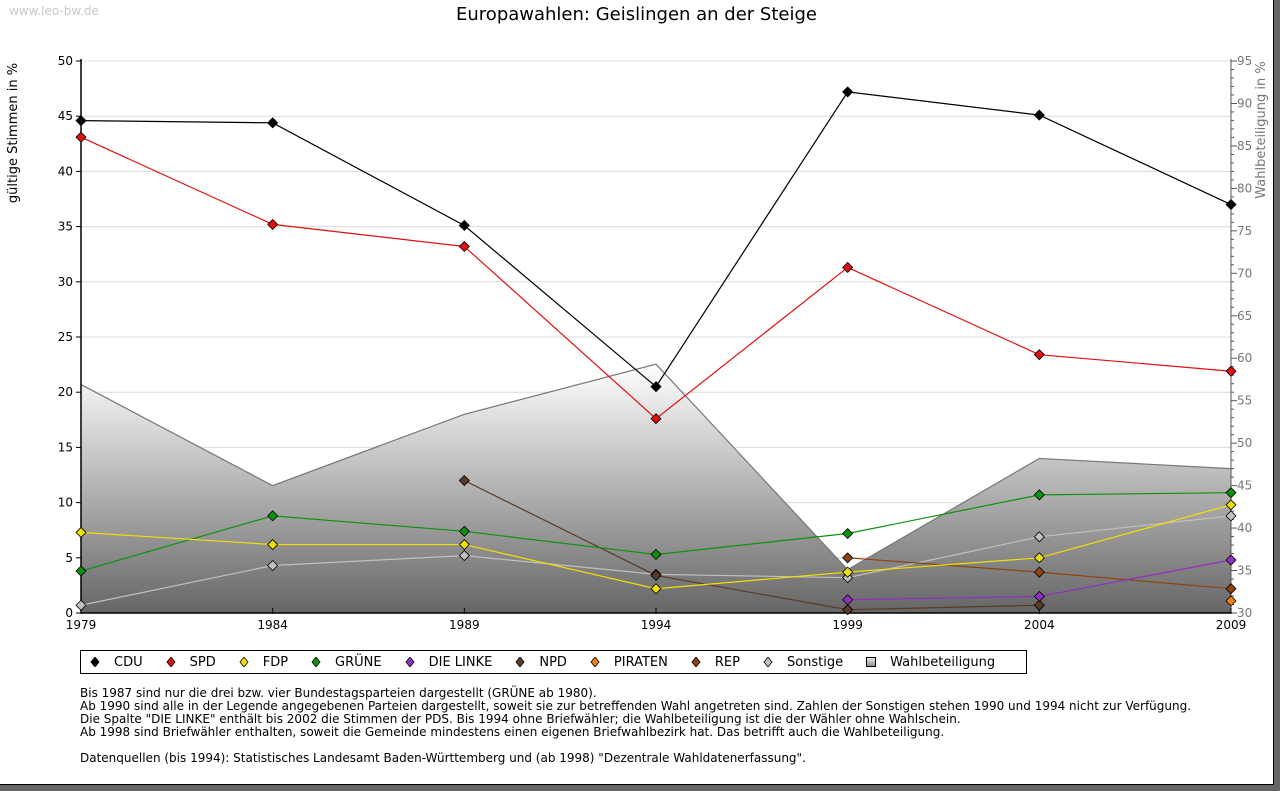 The image size is (1280, 791). Describe the element at coordinates (1244, 358) in the screenshot. I see `y2-tick-label: 60` at that location.